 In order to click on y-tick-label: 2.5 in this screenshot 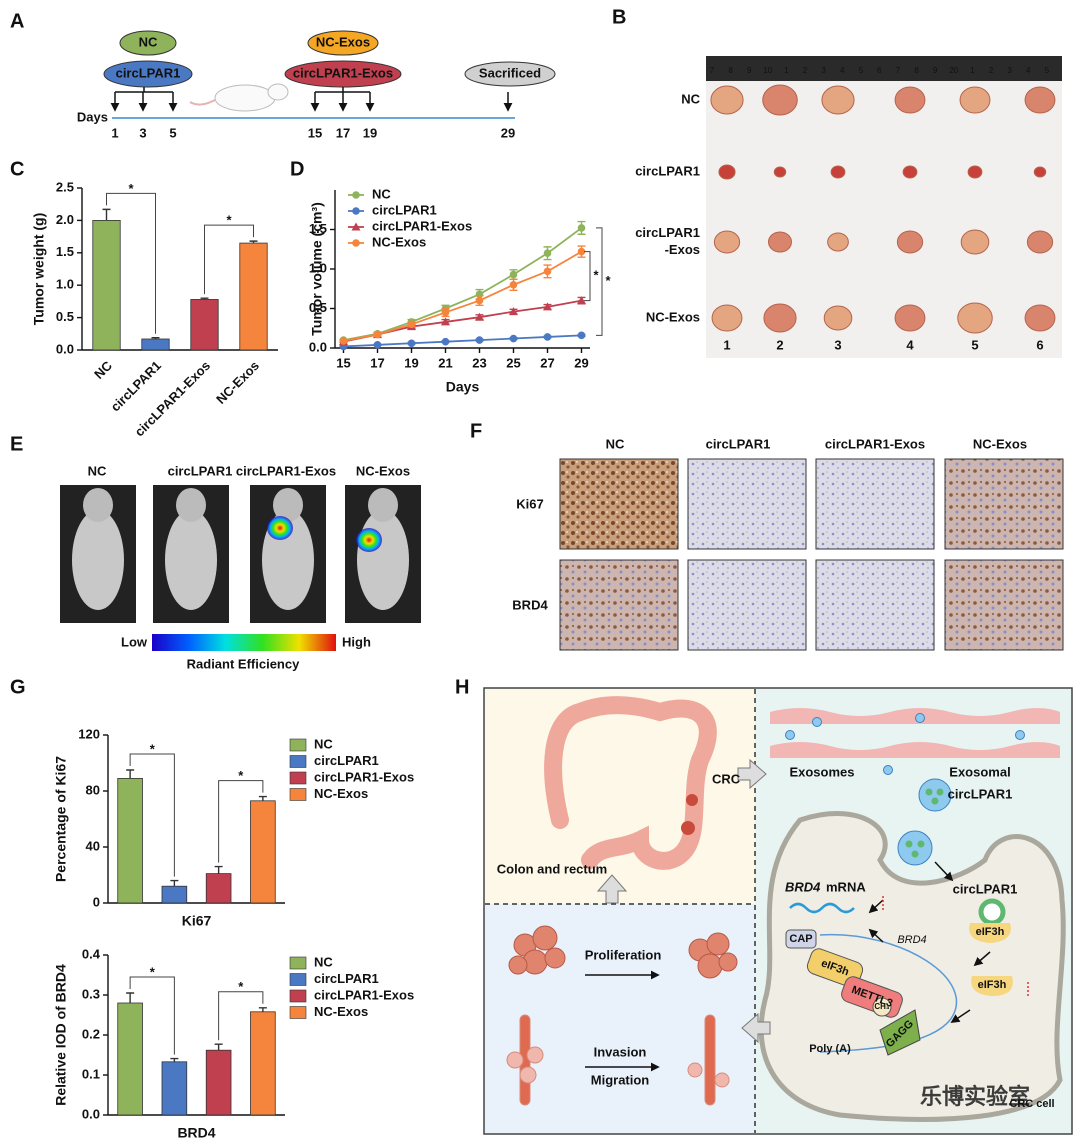, I will do `click(65, 186)`.